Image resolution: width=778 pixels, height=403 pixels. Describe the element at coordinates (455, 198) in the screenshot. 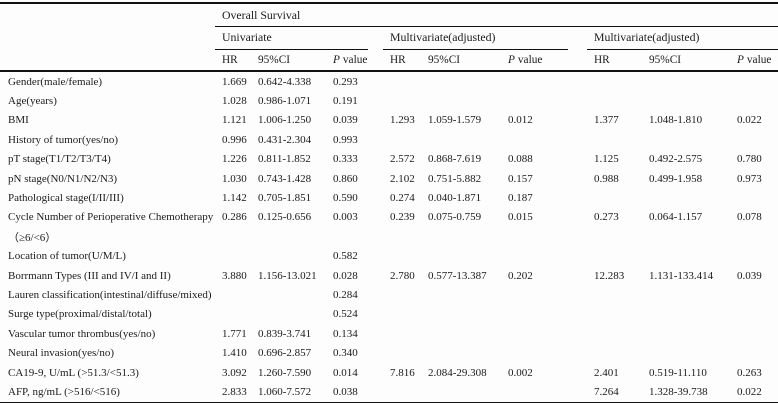

I see `cell-ci: 0.040-1.871` at that location.